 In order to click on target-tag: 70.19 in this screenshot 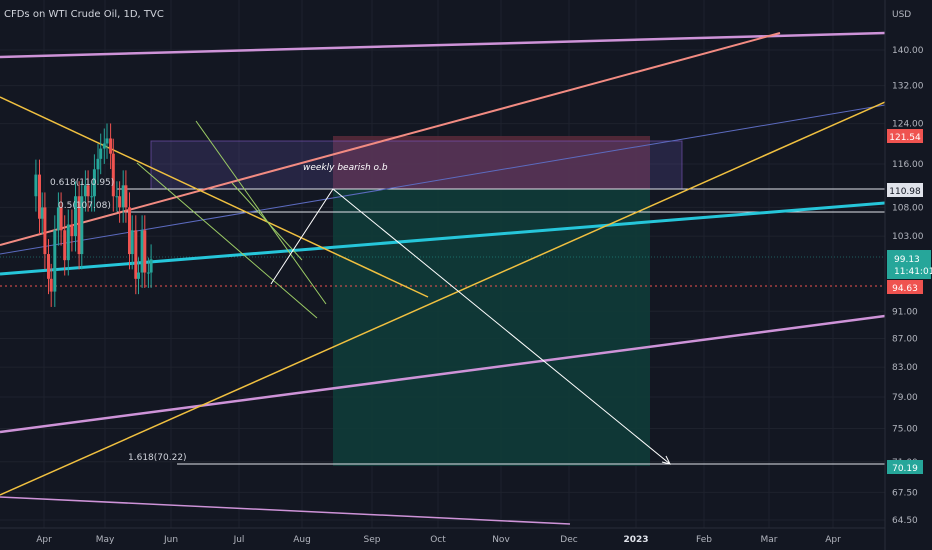, I will do `click(905, 469)`.